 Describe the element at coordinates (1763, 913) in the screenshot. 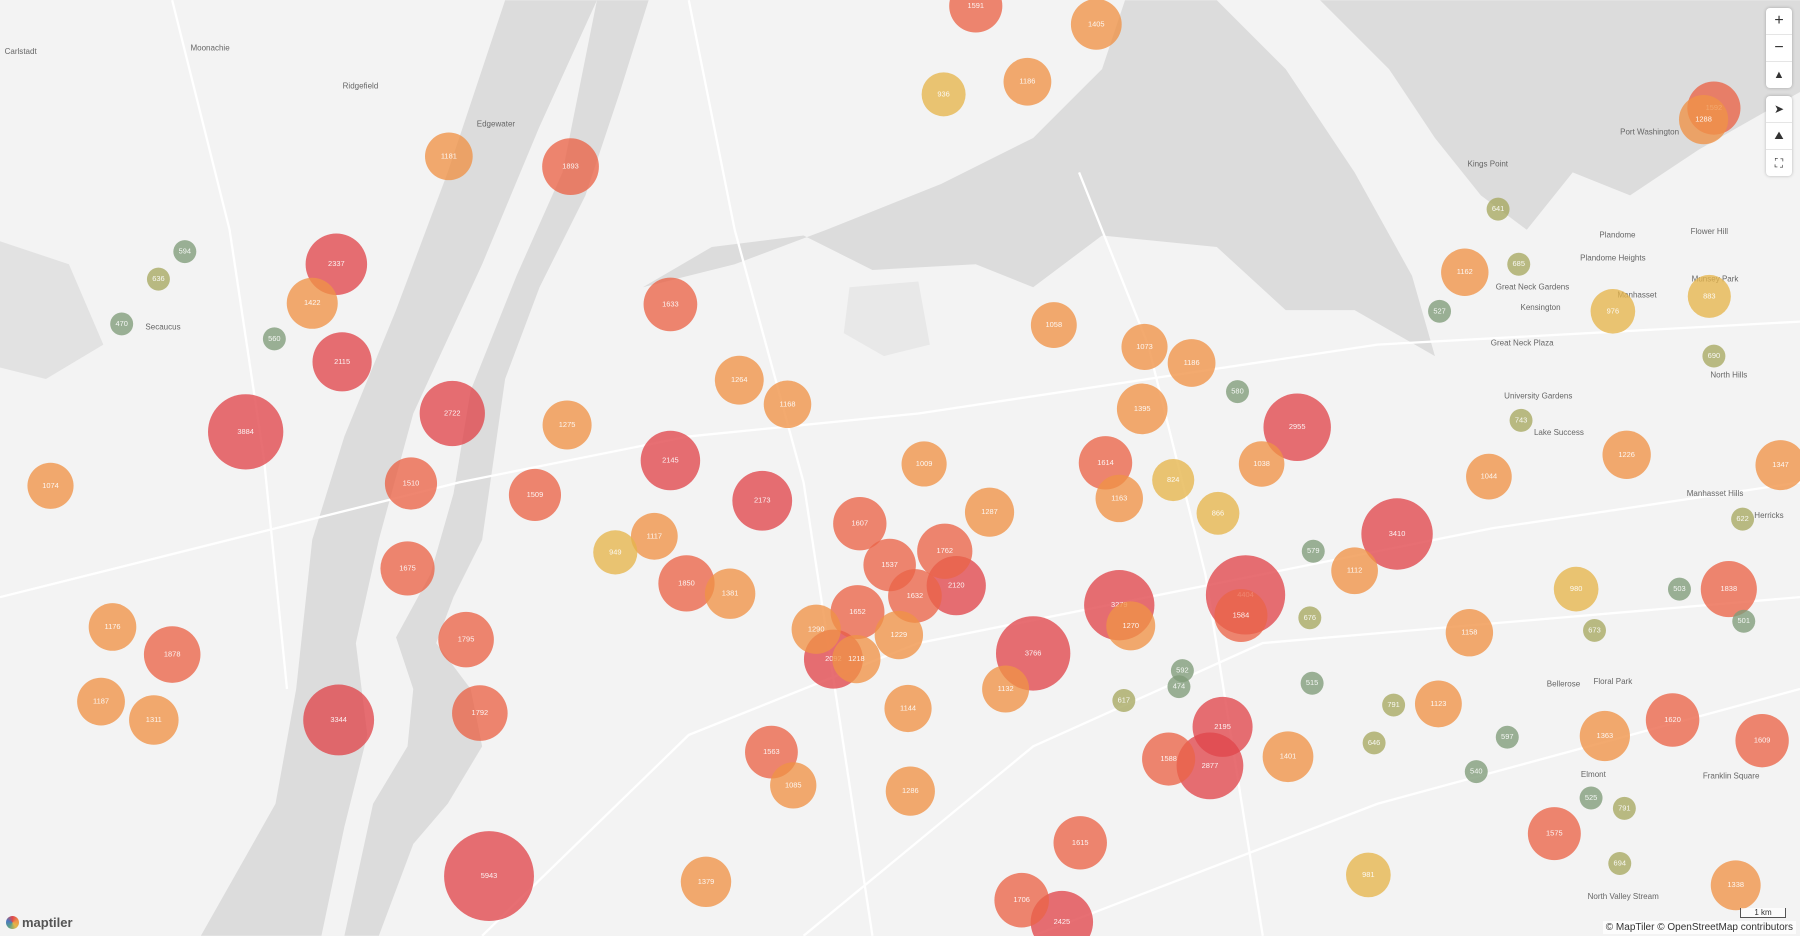

I see `scale-bar: 1 km` at that location.